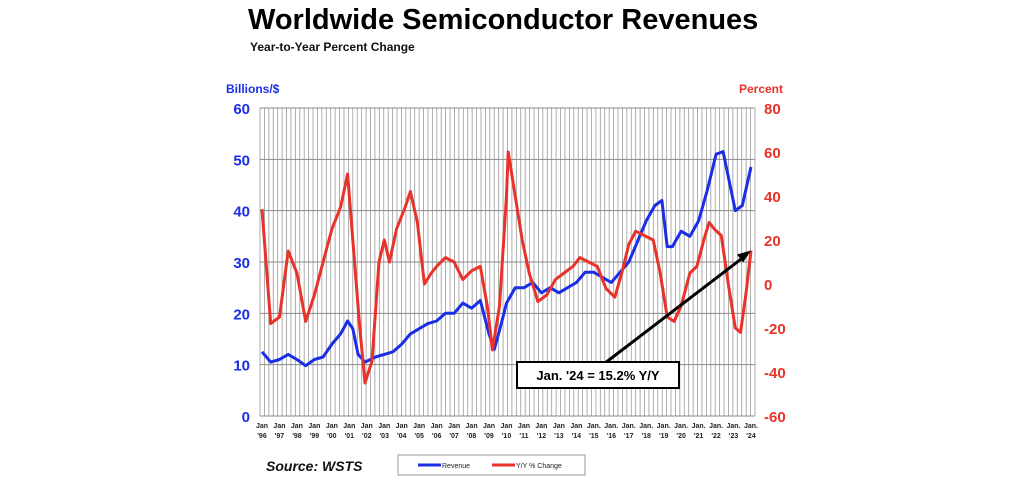  Describe the element at coordinates (768, 285) in the screenshot. I see `y-right-tick-label: 0` at that location.